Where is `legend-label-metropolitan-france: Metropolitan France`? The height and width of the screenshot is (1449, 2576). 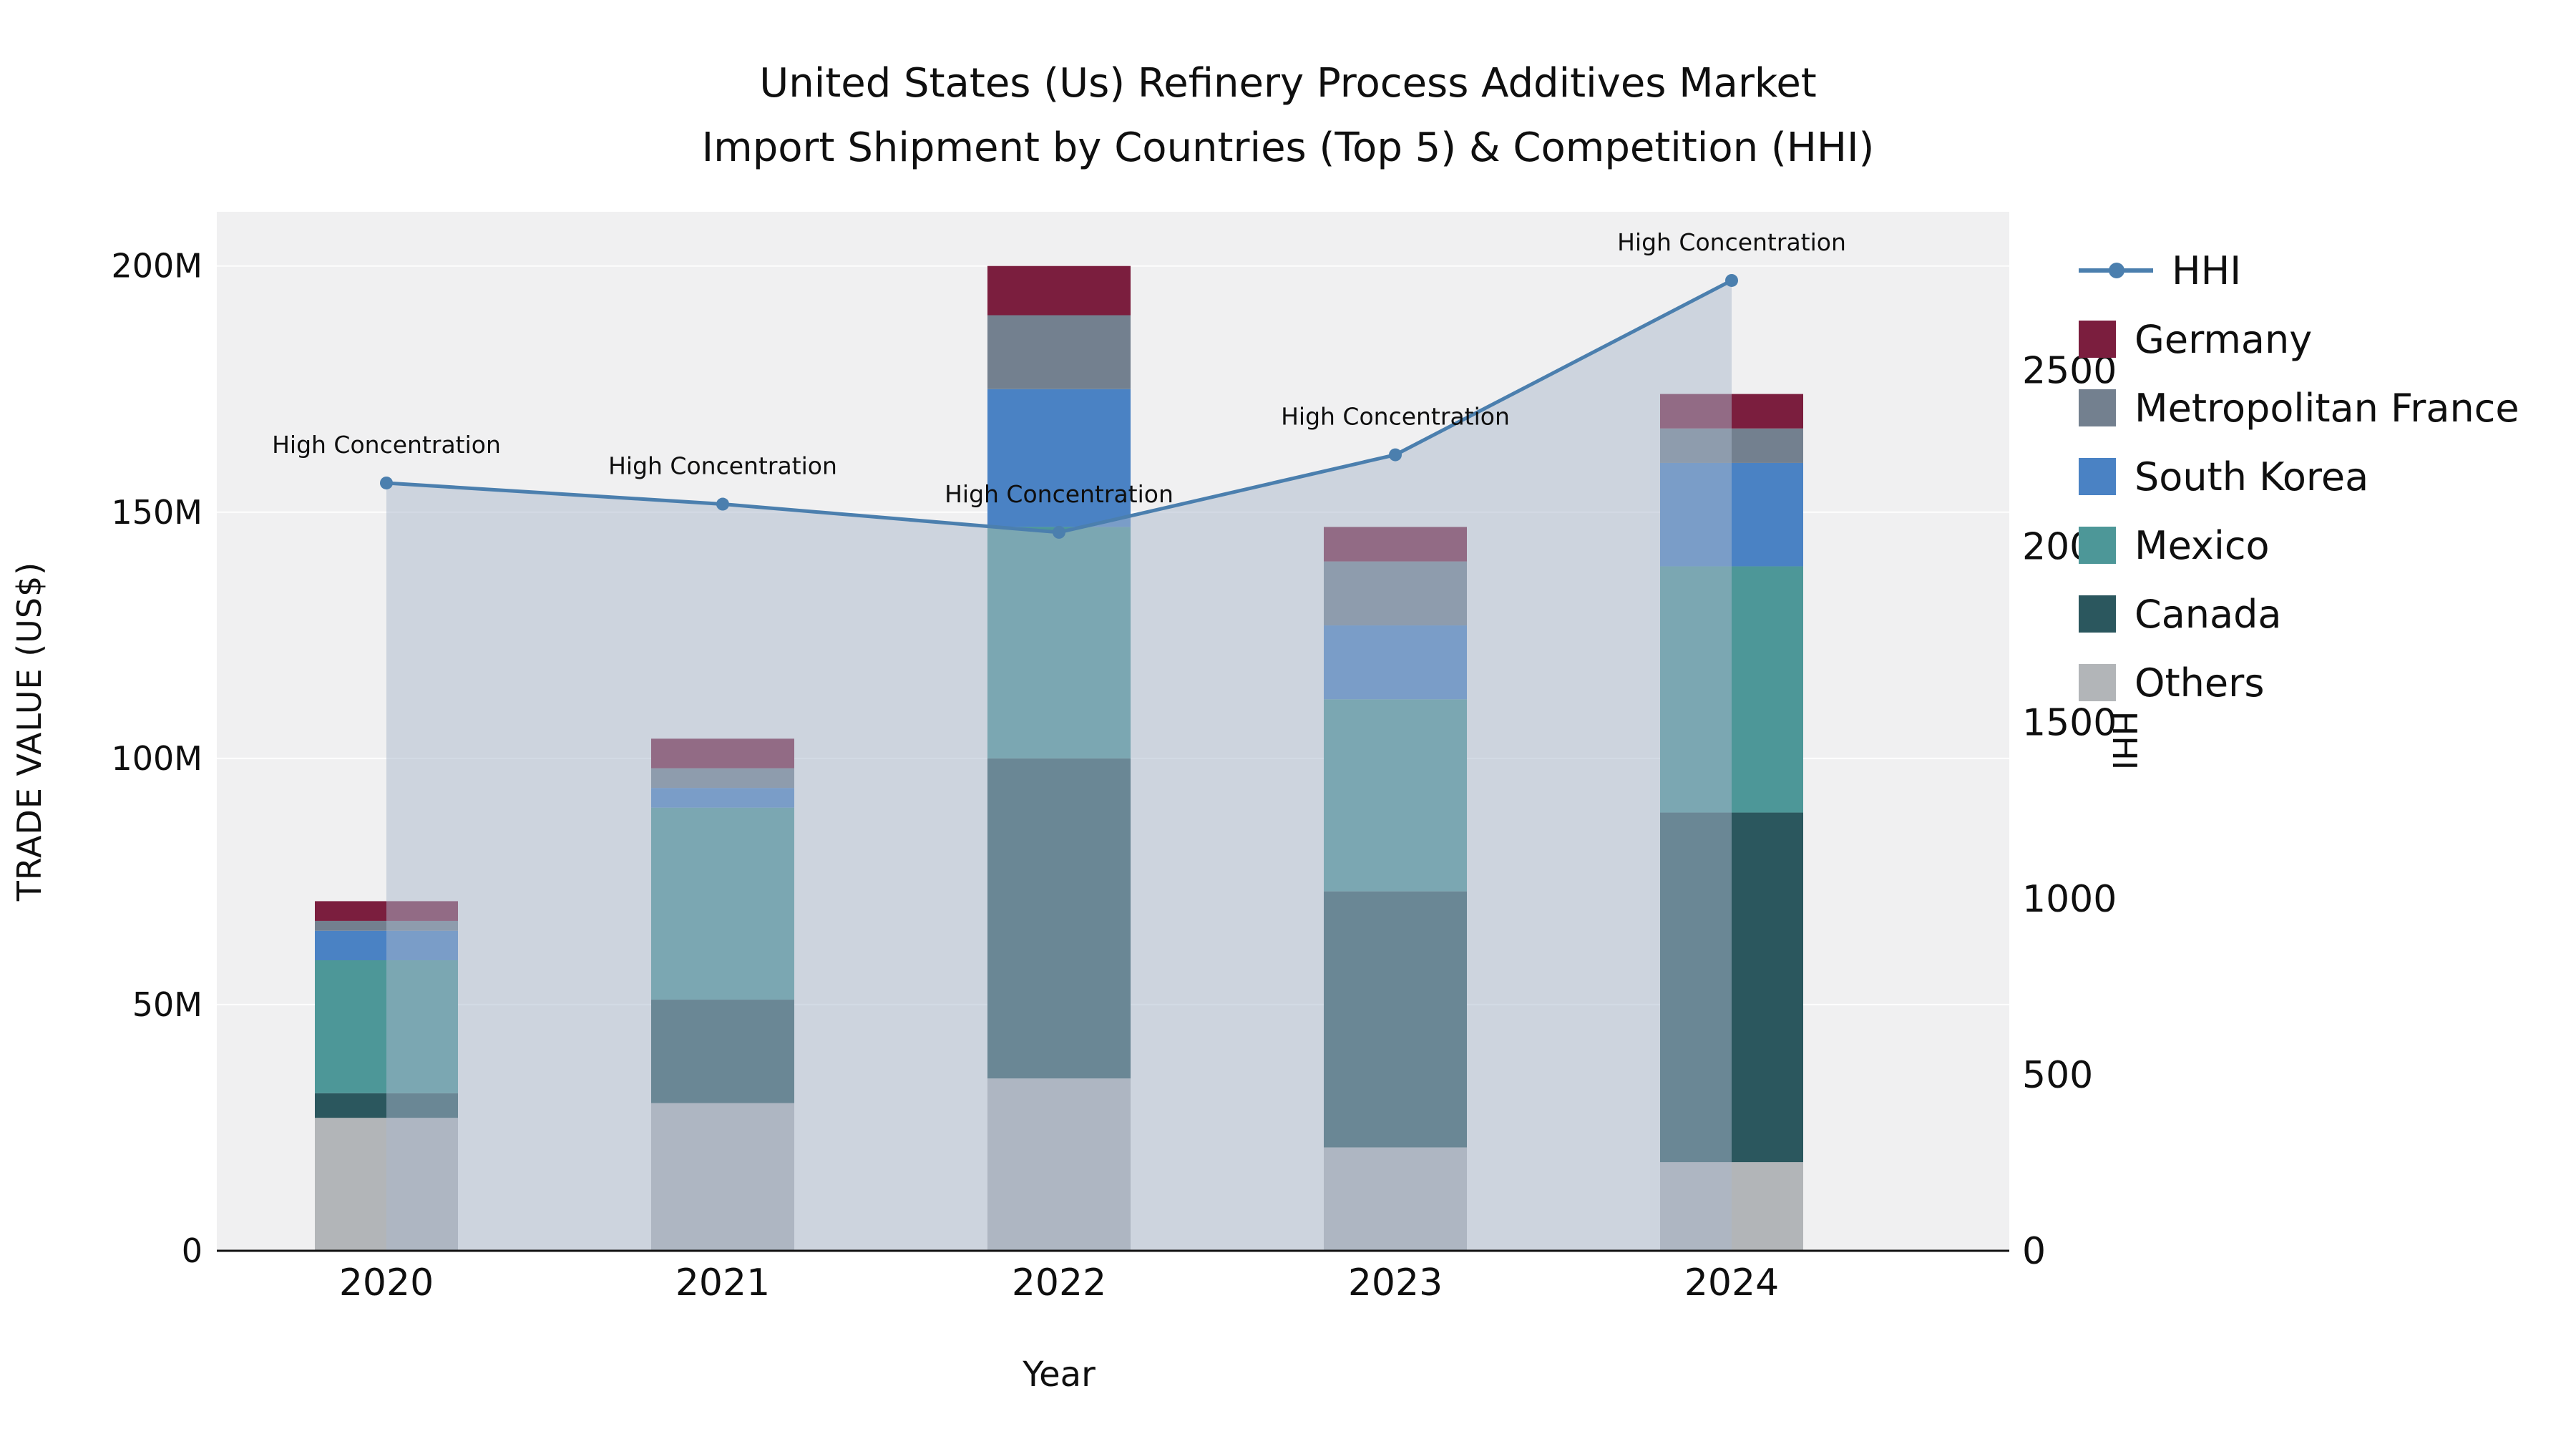
legend-label-metropolitan-france: Metropolitan France is located at coordinates (2327, 408).